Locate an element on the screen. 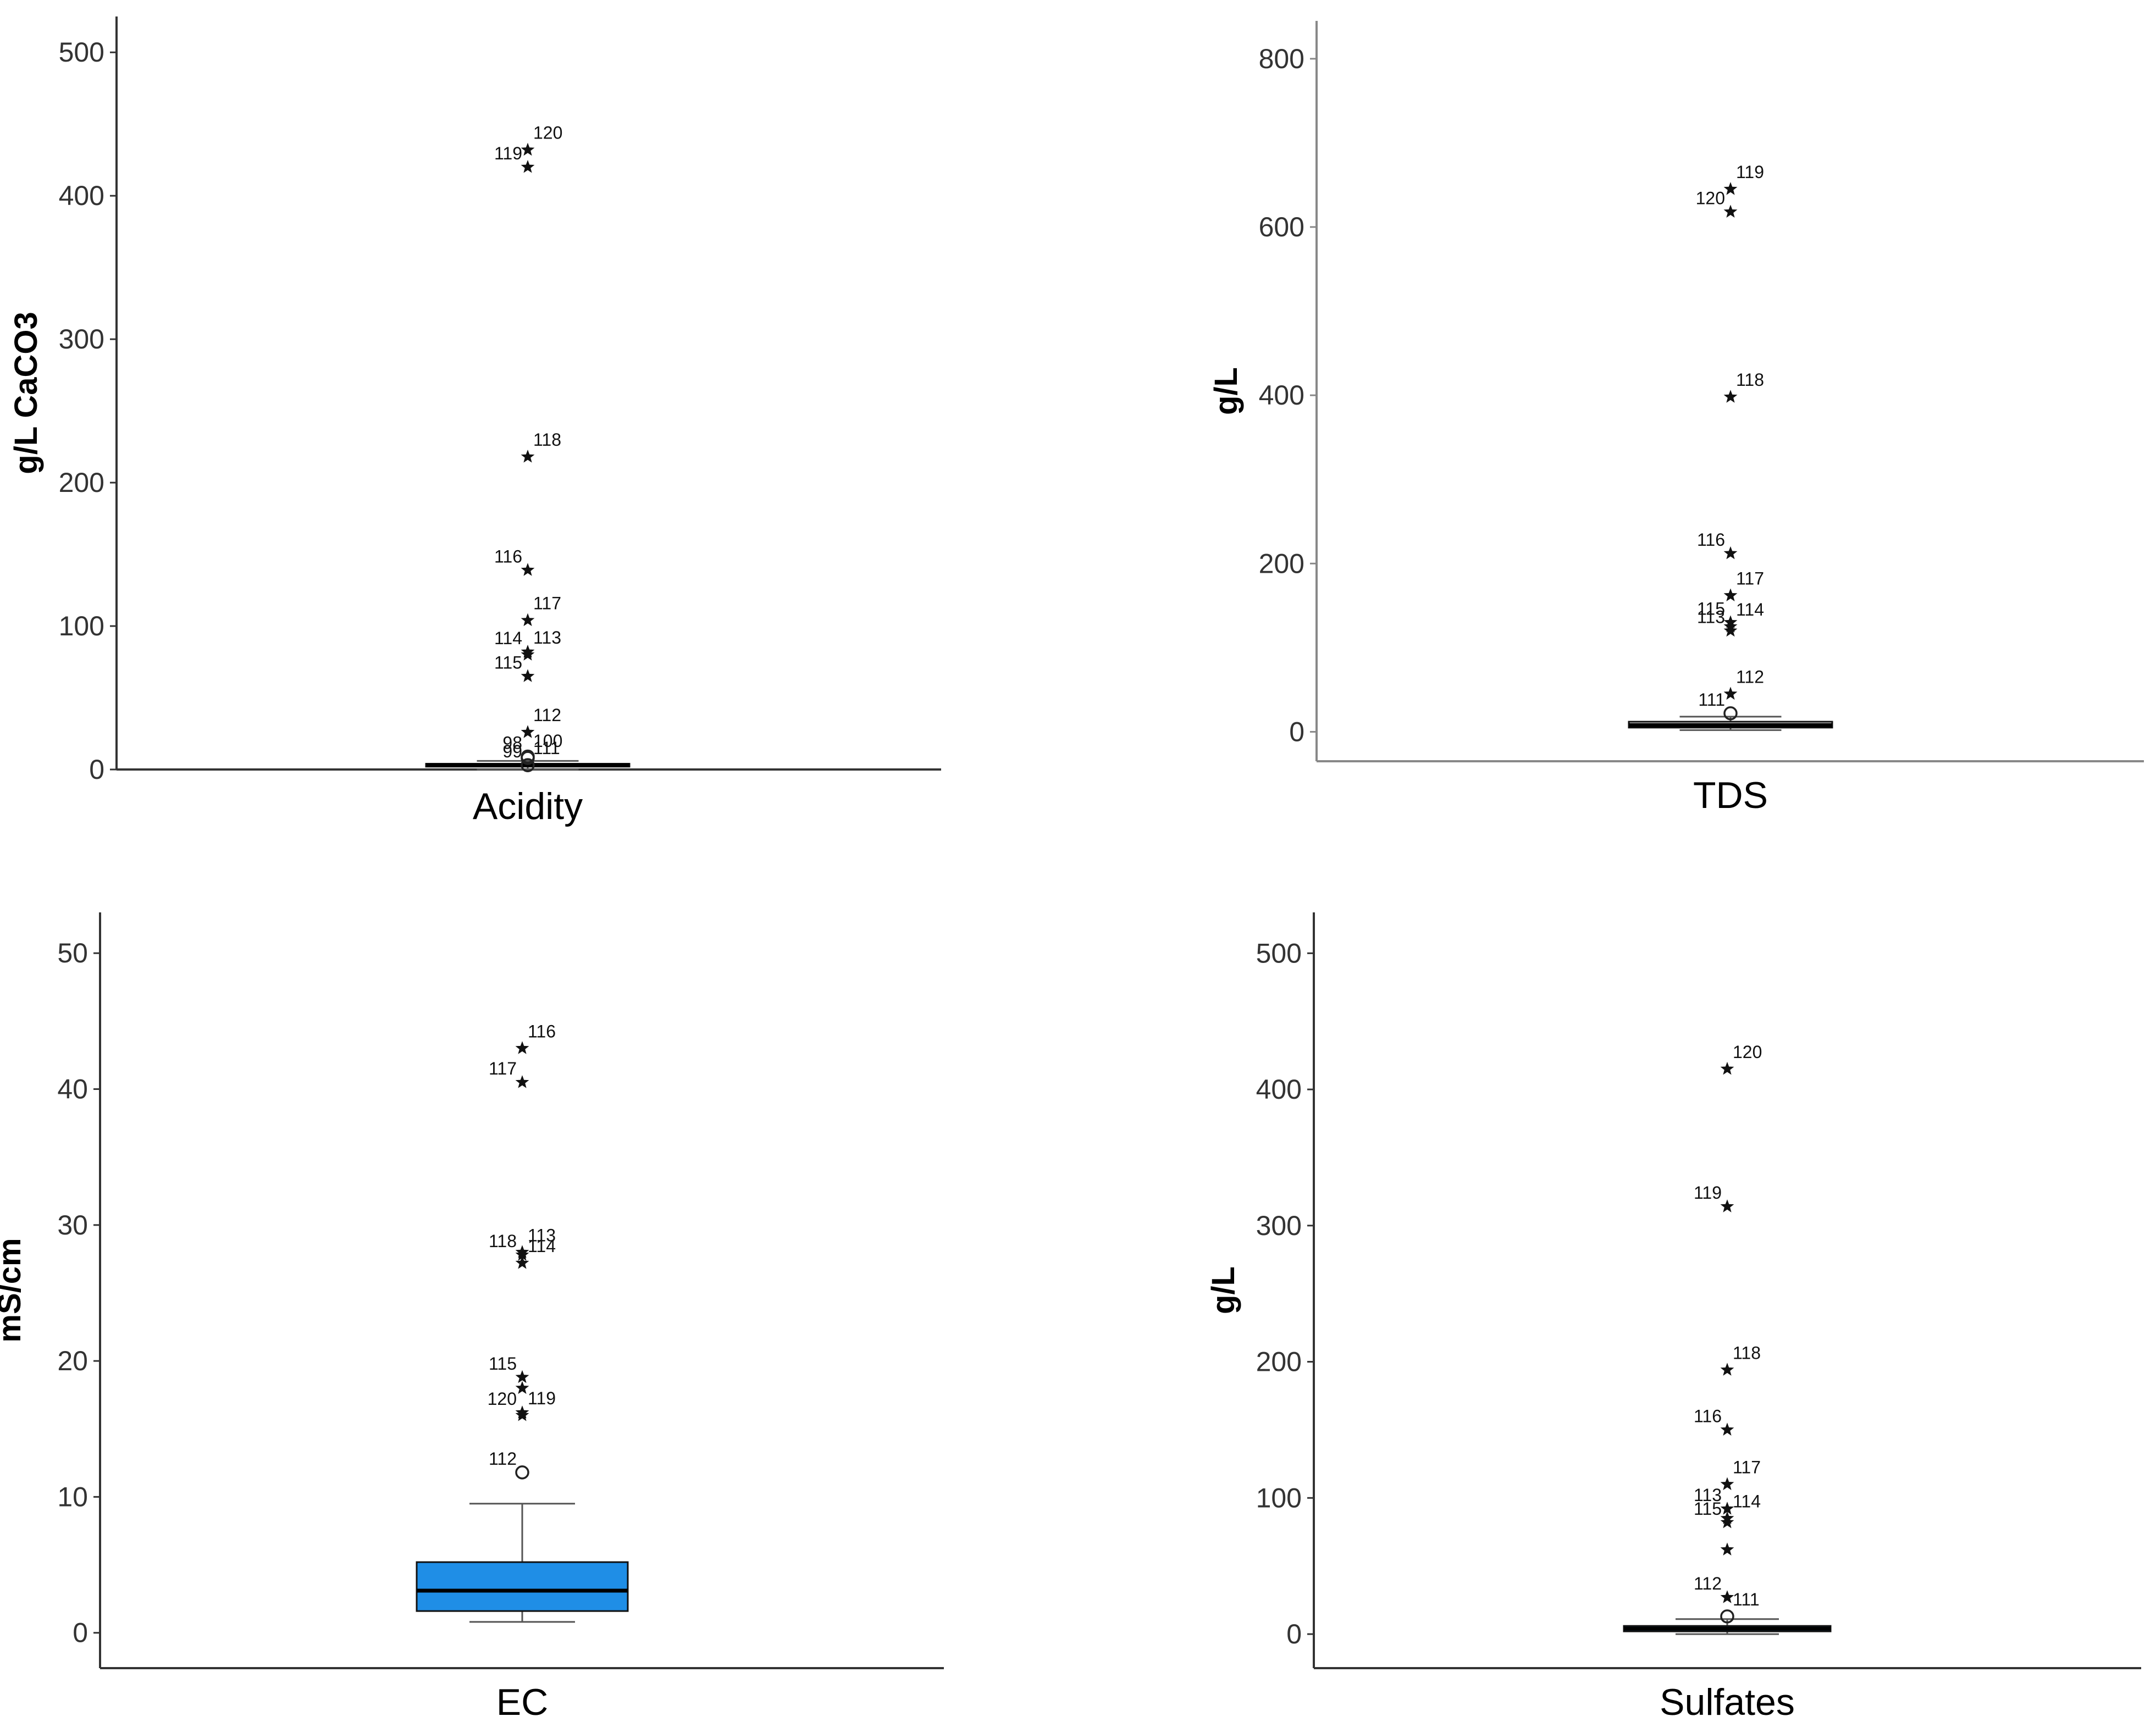  y-tick-label: 10 is located at coordinates (72, 1497).